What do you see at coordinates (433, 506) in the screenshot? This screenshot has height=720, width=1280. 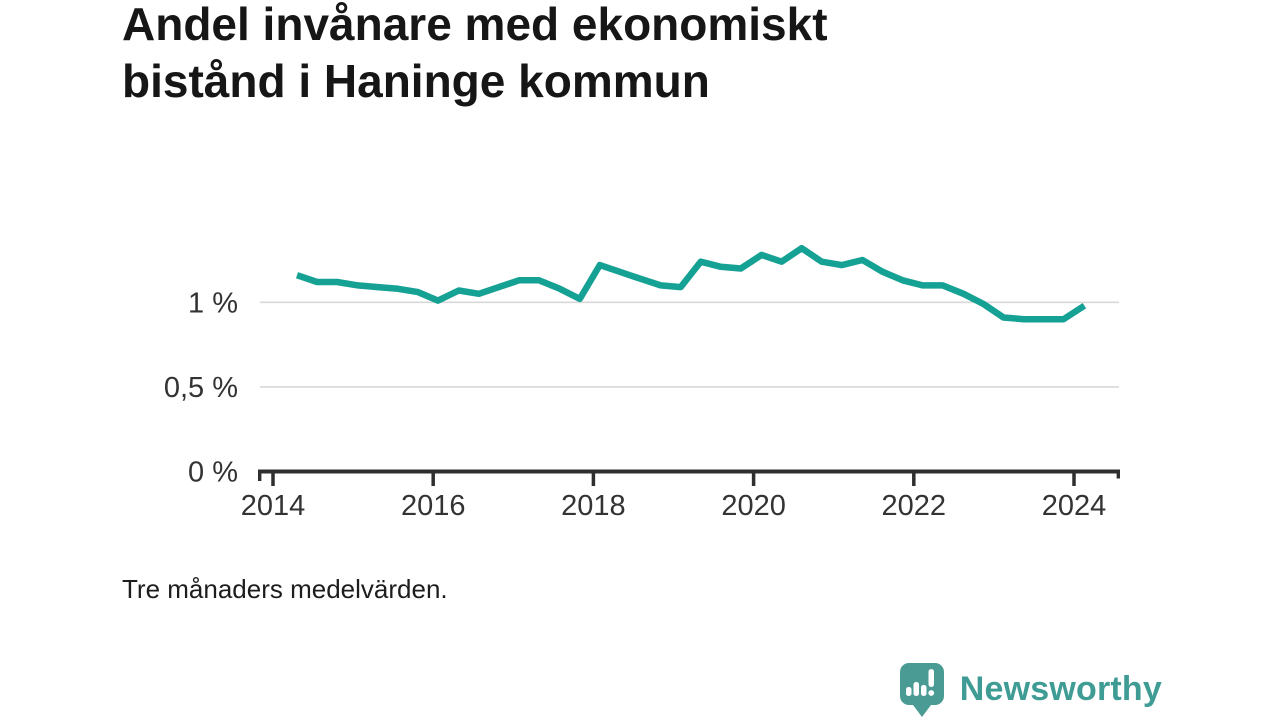 I see `x-tick-label-2016: 2016` at bounding box center [433, 506].